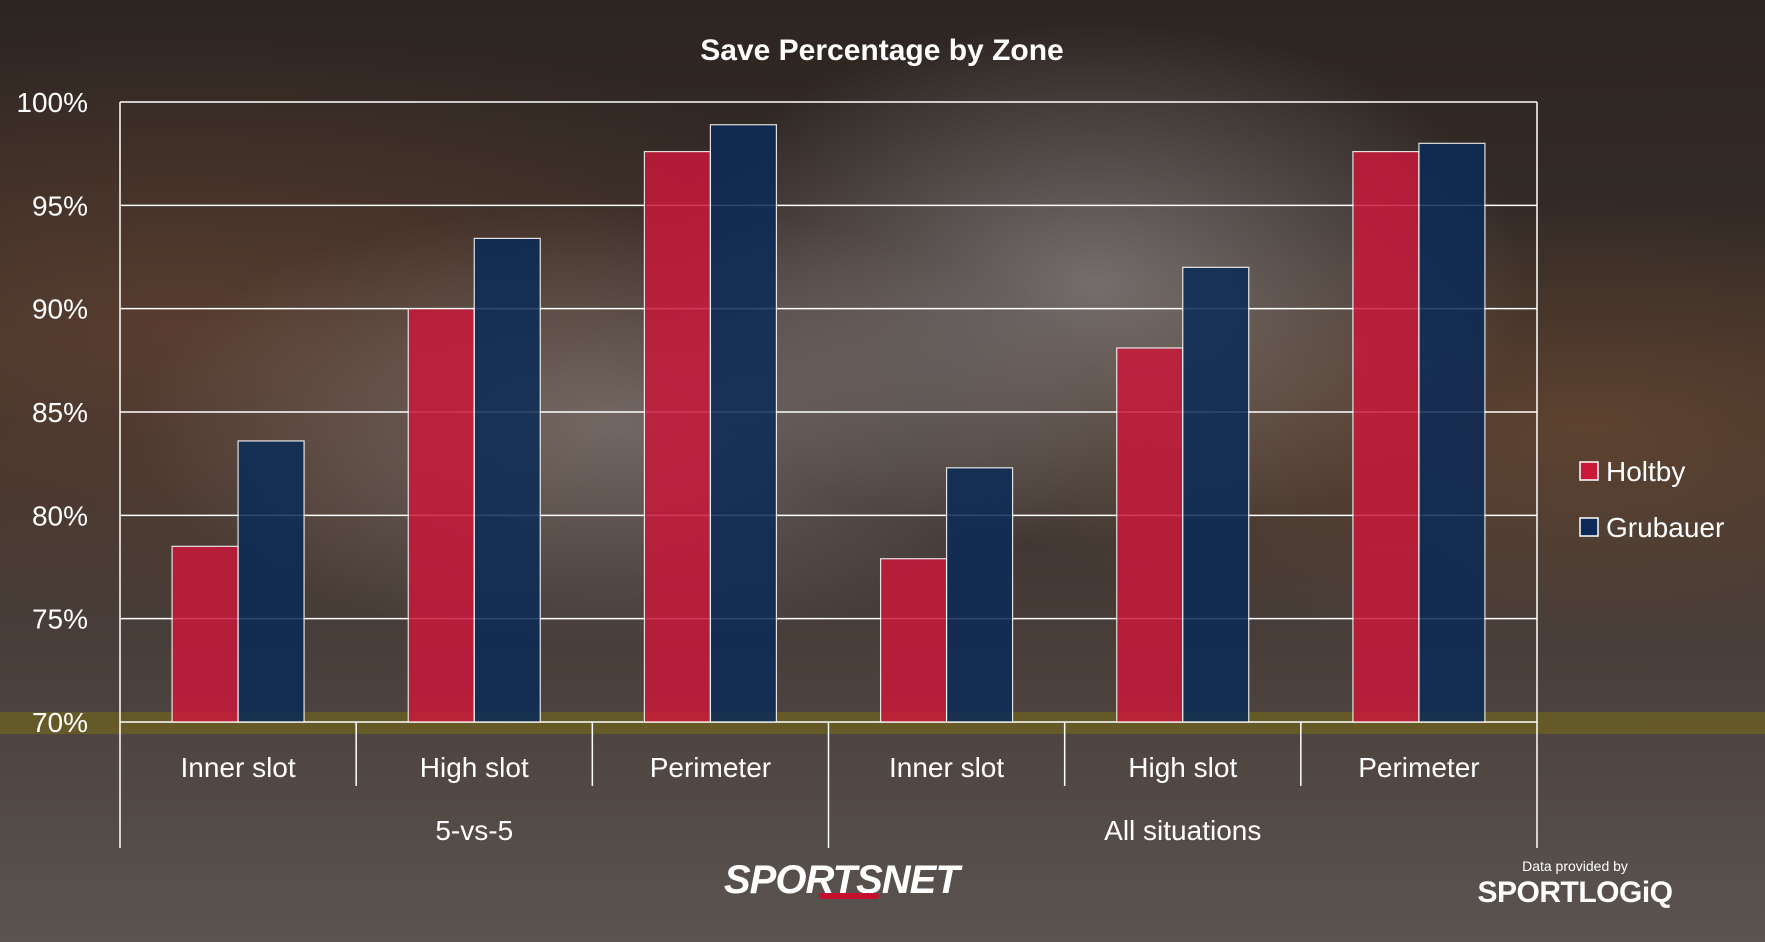 This screenshot has width=1765, height=942. What do you see at coordinates (474, 830) in the screenshot?
I see `group-label: 5-vs-5` at bounding box center [474, 830].